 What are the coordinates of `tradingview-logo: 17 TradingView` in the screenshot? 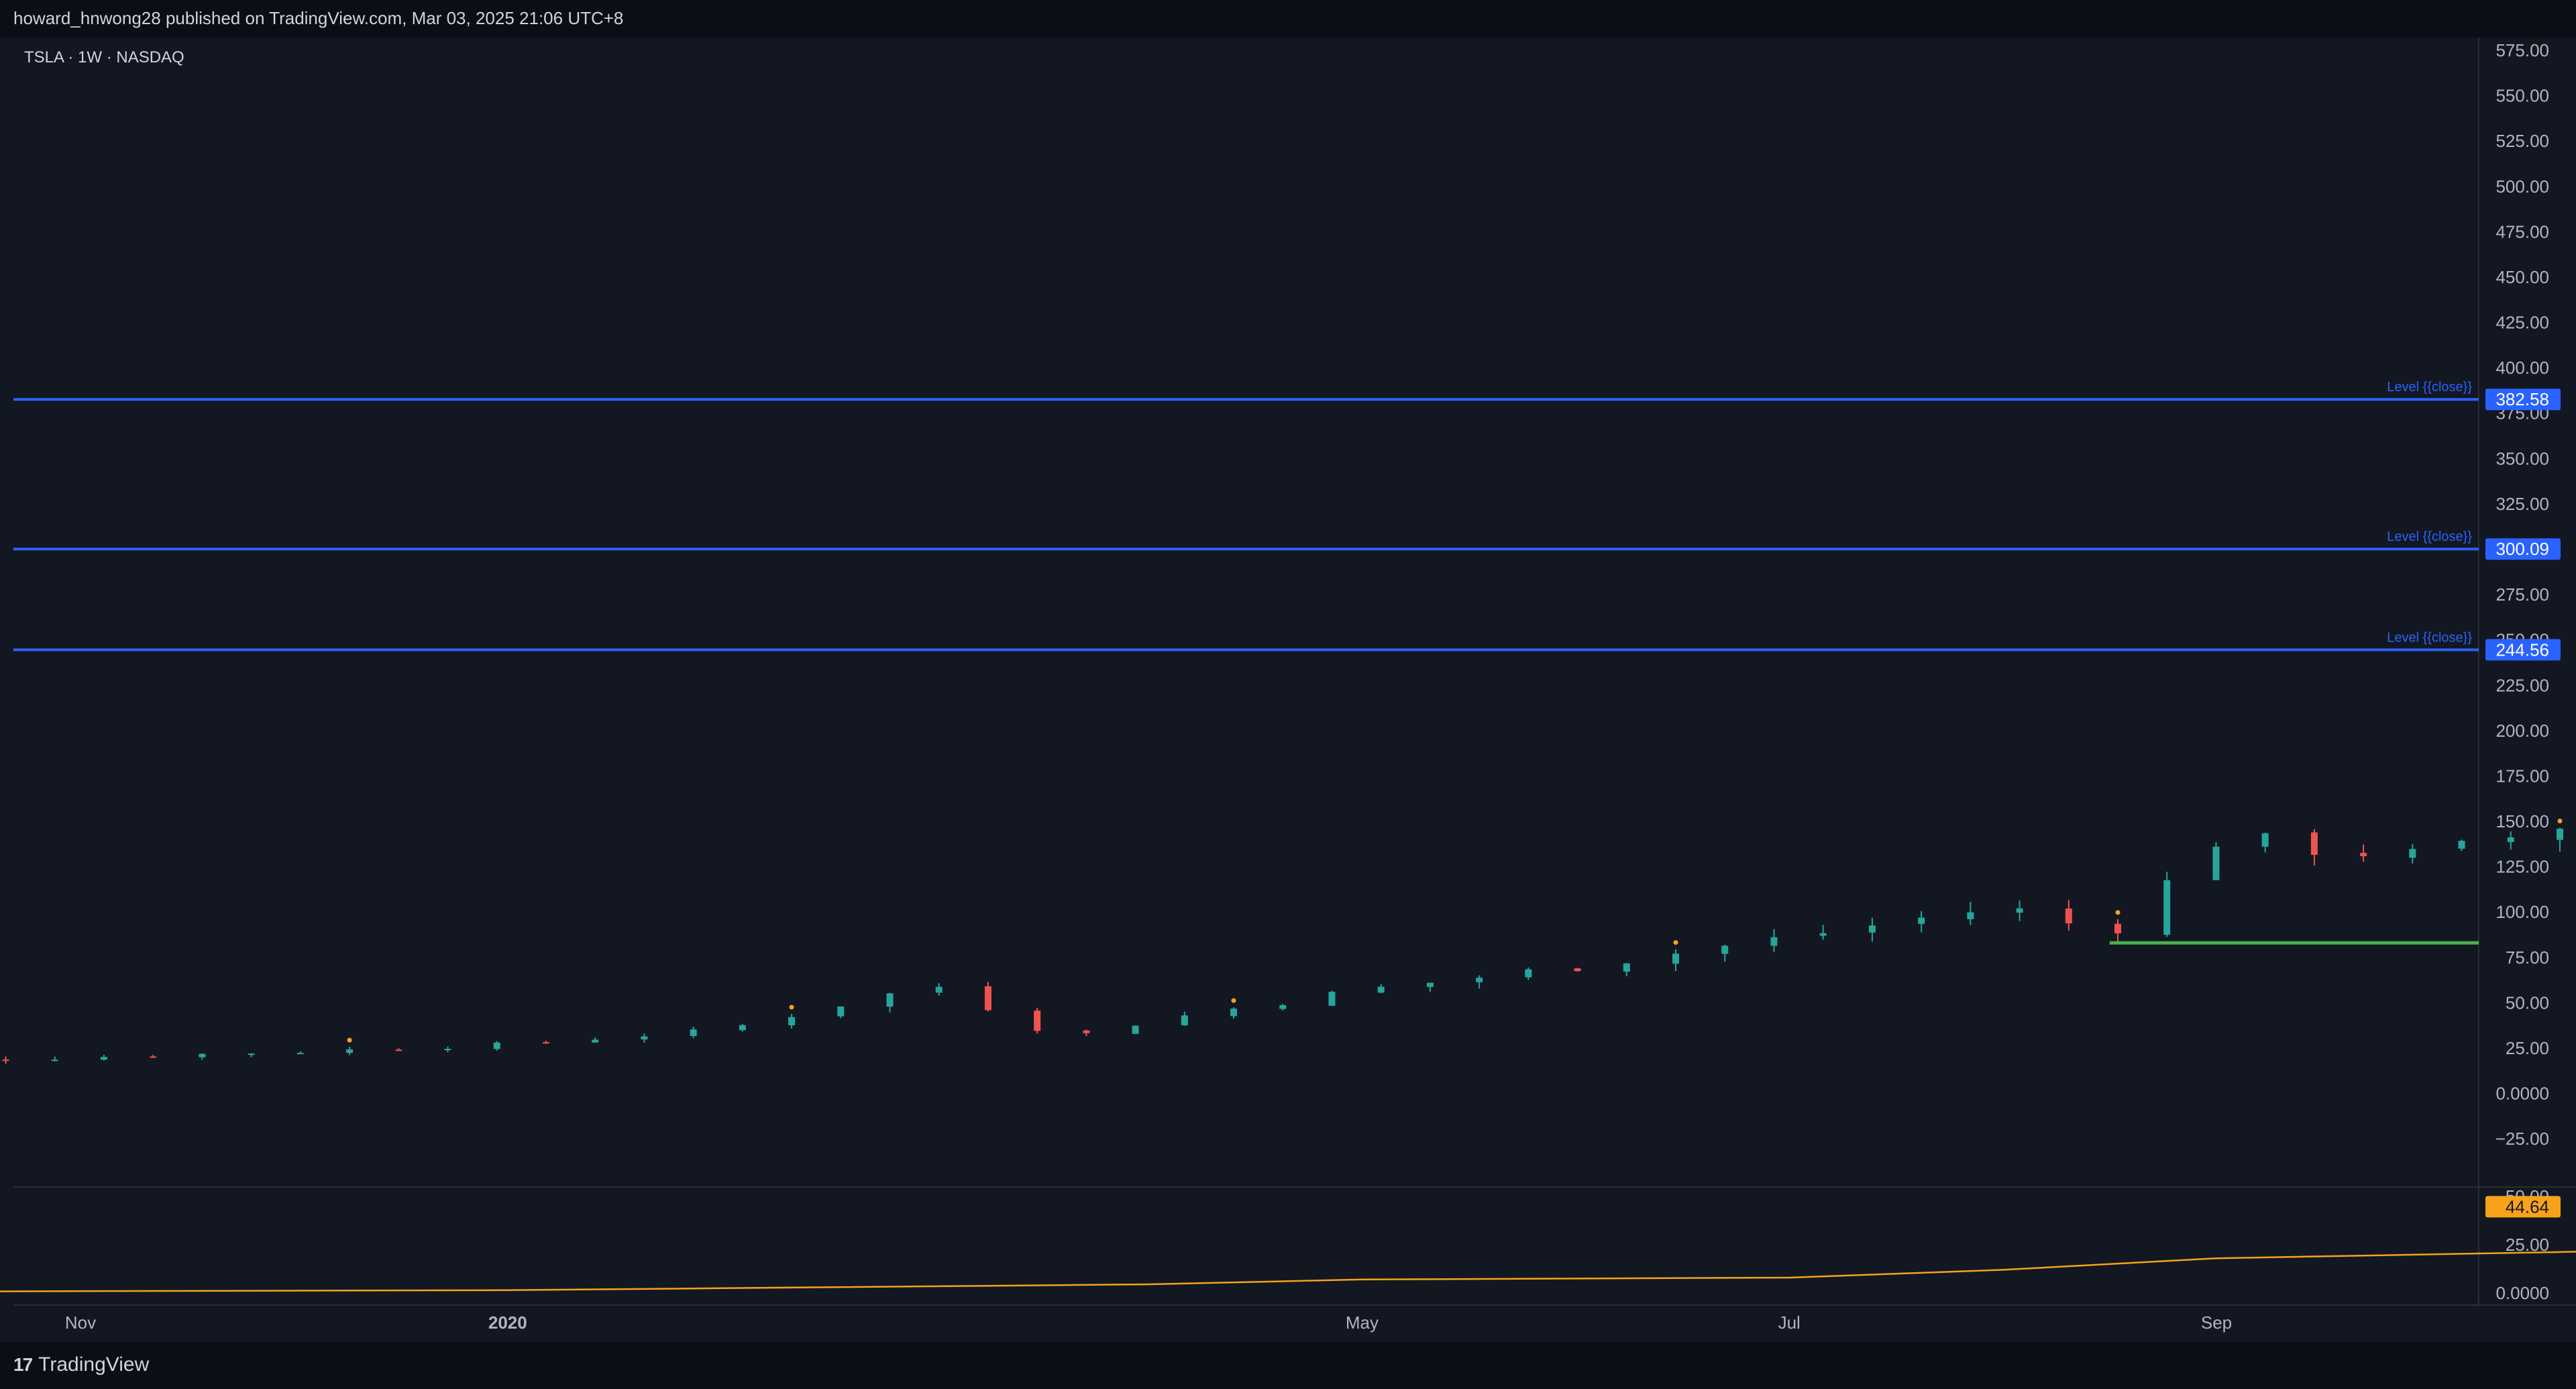 It's located at (81, 1365).